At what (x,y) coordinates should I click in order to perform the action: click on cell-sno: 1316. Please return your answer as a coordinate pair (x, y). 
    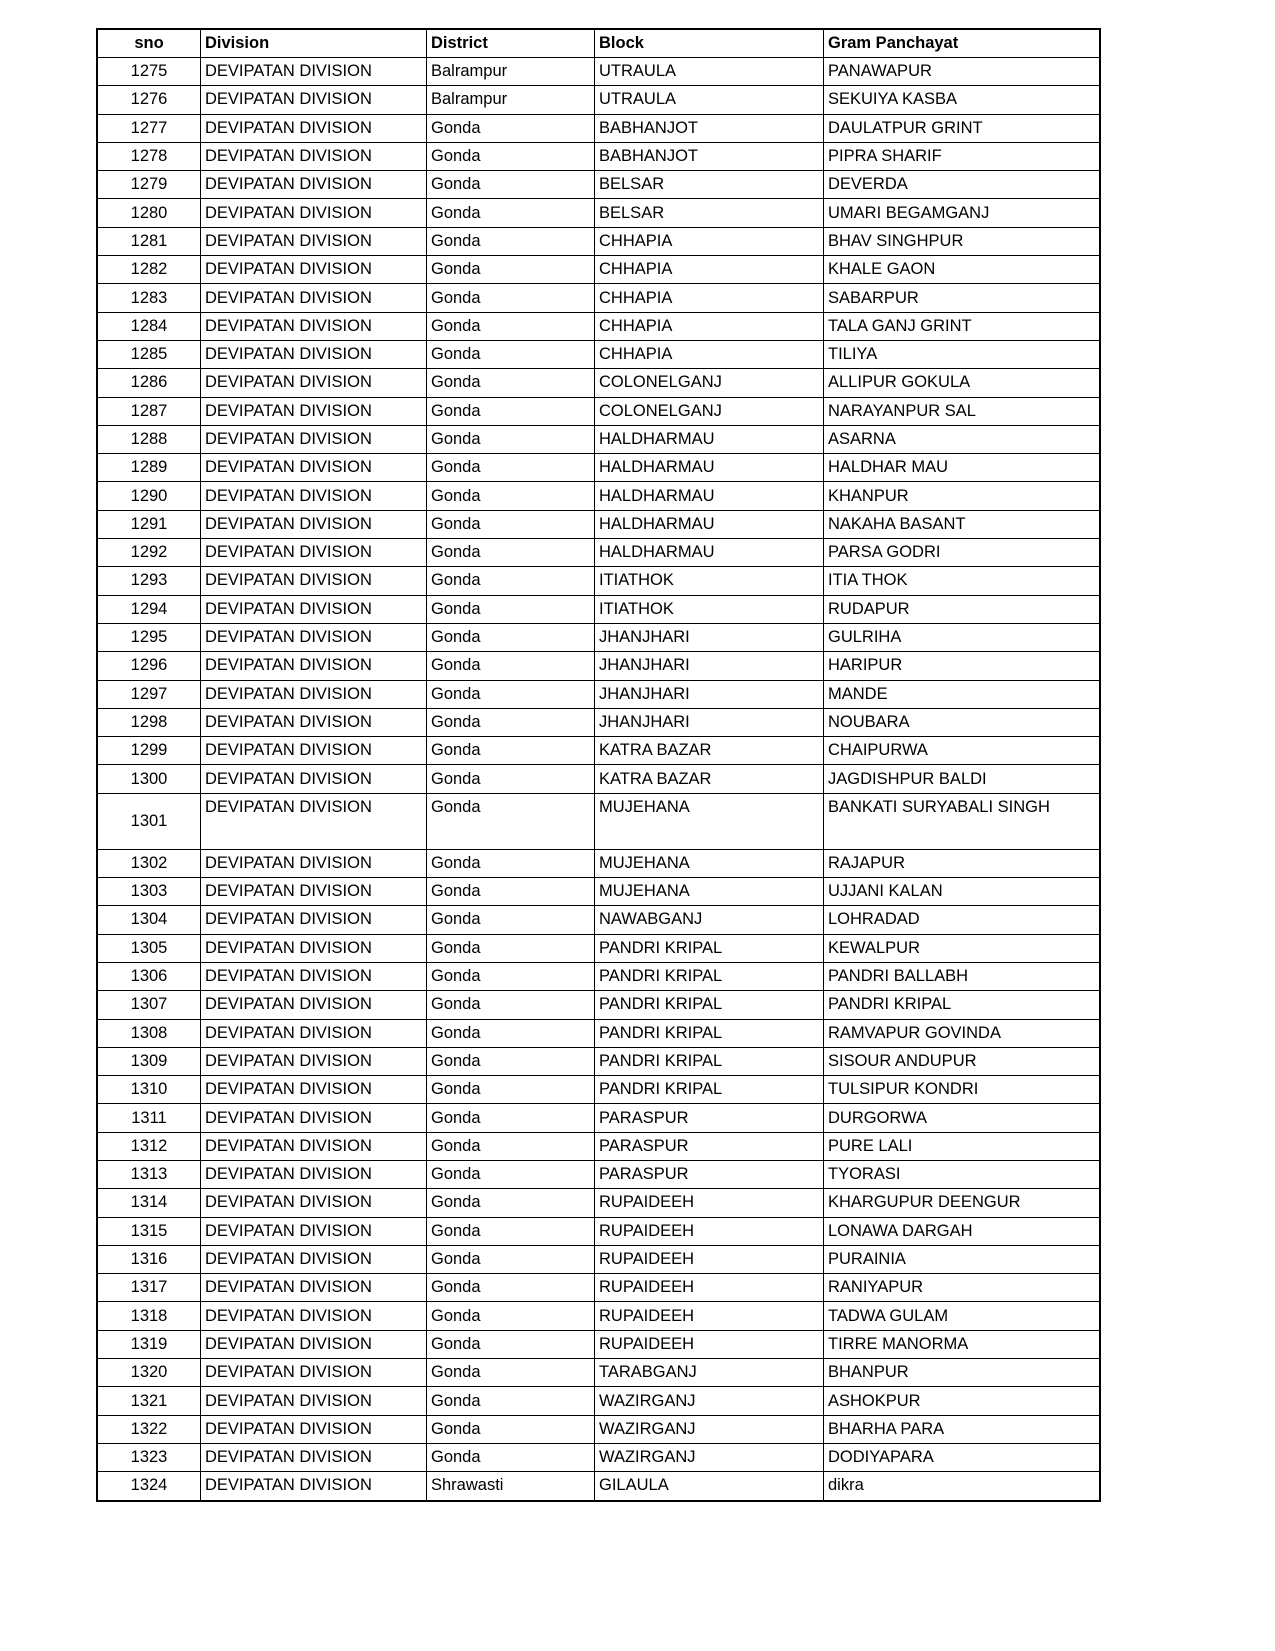
    Looking at the image, I should click on (148, 1259).